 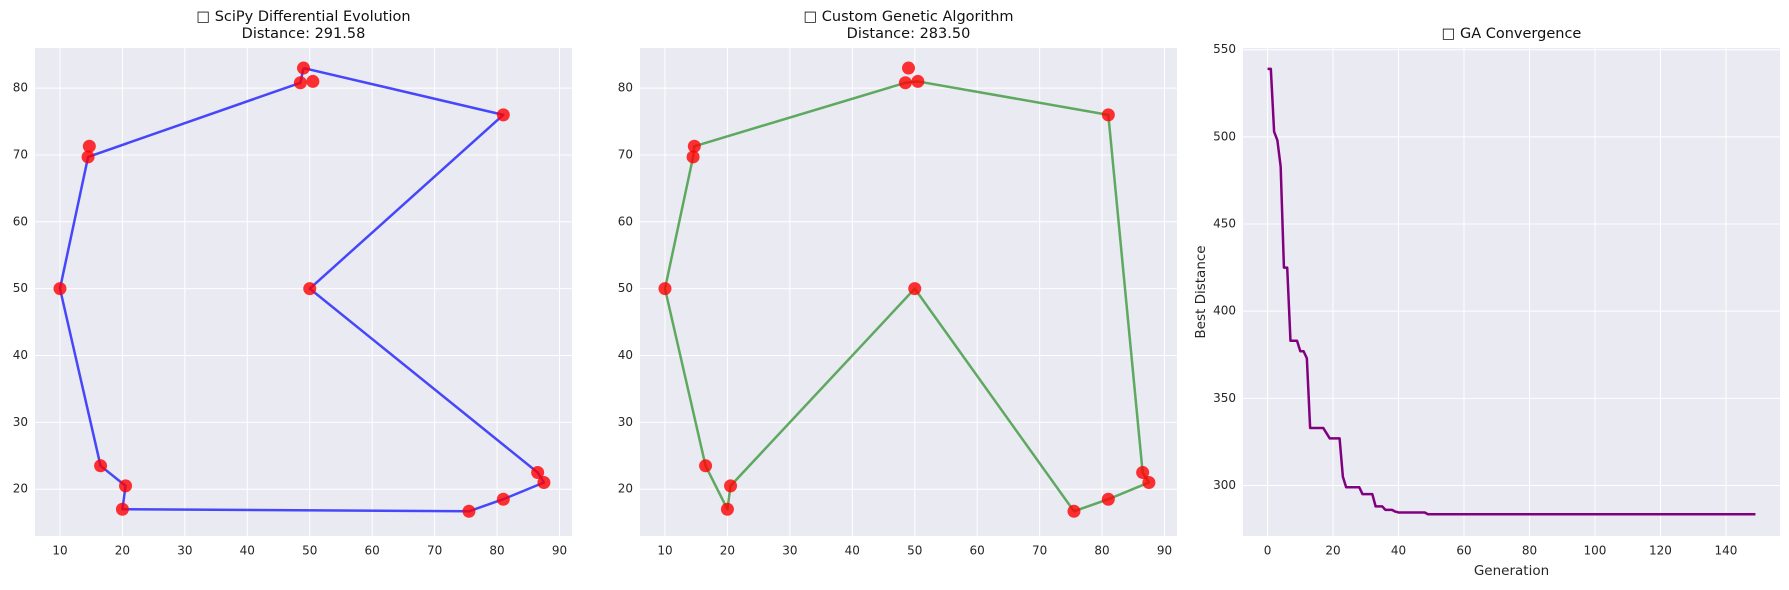 I want to click on y-tick-label: 500, so click(x=1224, y=136).